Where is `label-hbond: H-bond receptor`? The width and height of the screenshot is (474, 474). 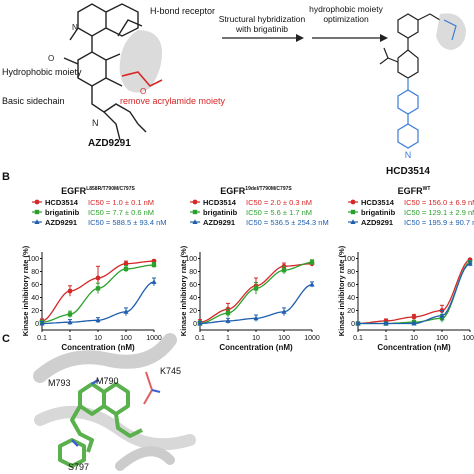
label-hbond: H-bond receptor is located at coordinates (182, 11).